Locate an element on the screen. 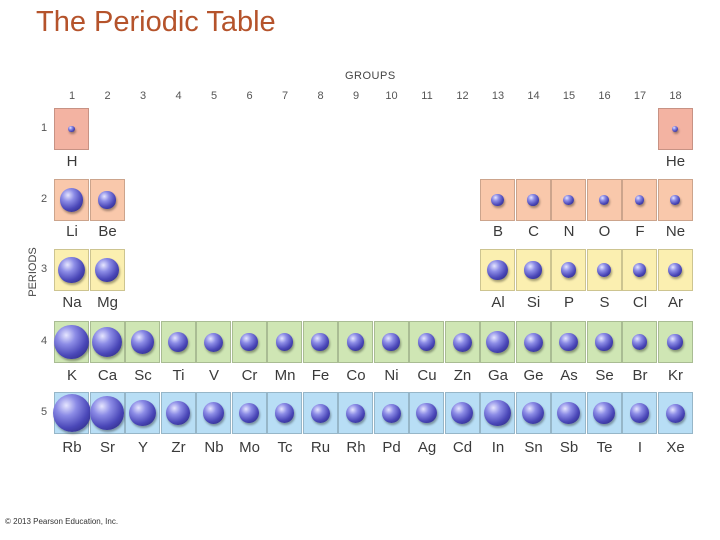 The image size is (720, 540). atom-sphere-fe is located at coordinates (320, 342).